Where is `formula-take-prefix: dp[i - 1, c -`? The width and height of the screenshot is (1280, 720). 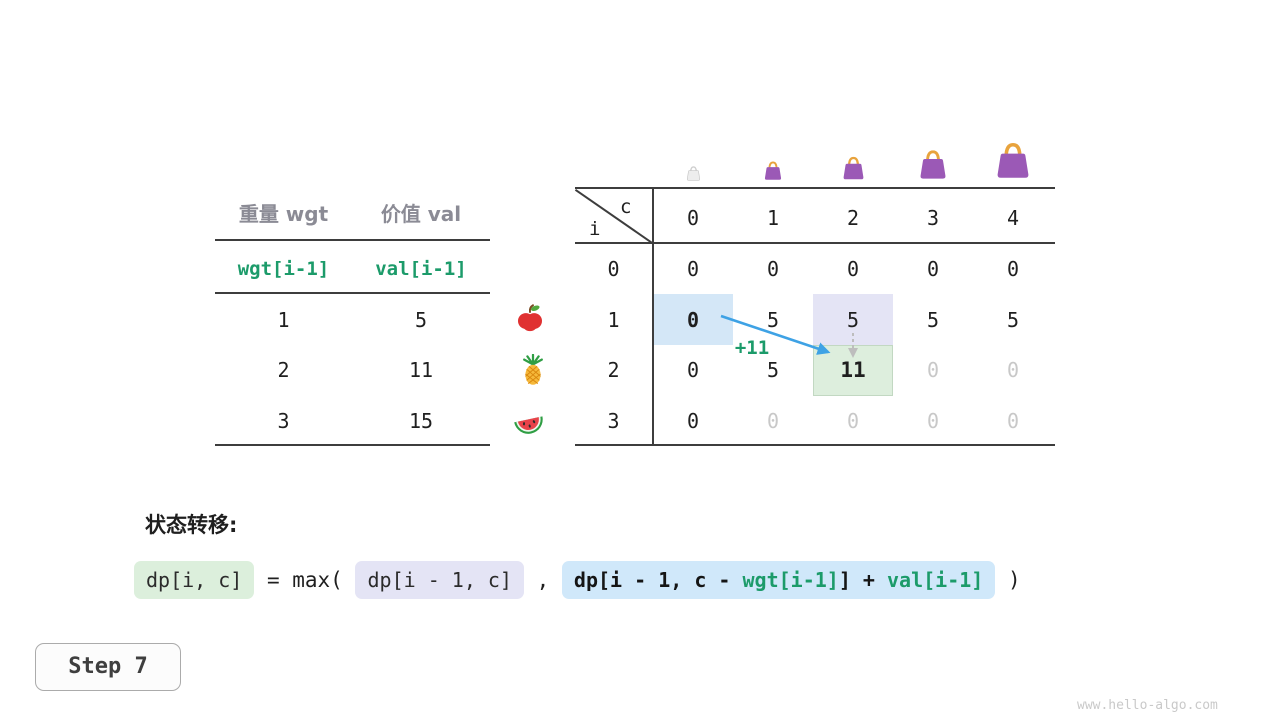 formula-take-prefix: dp[i - 1, c - is located at coordinates (658, 580).